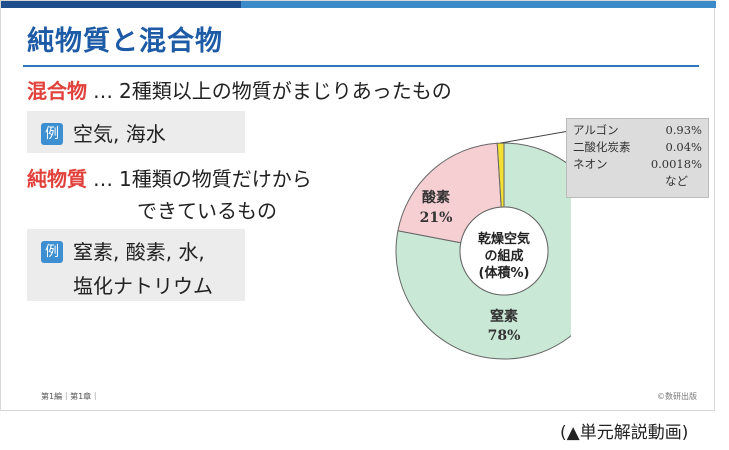  Describe the element at coordinates (676, 181) in the screenshot. I see `component-etc: など` at that location.